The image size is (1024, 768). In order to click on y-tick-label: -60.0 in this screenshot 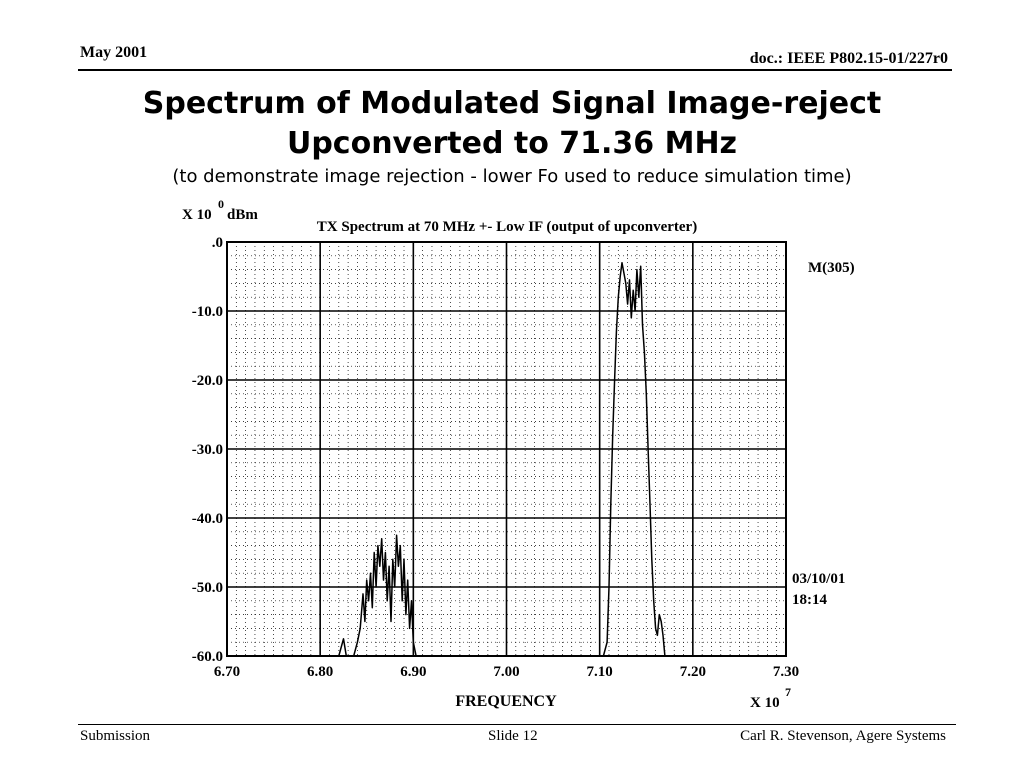, I will do `click(207, 657)`.